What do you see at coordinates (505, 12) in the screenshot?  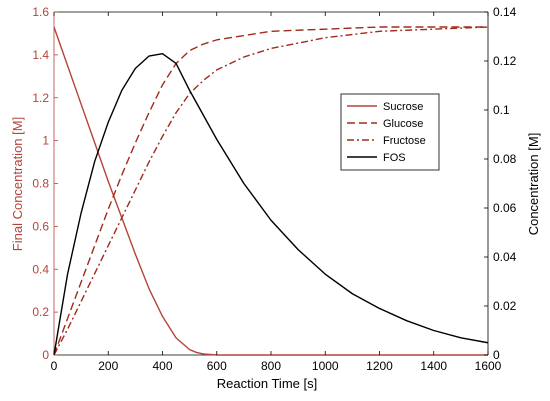 I see `y-right-tick-label: 0.14` at bounding box center [505, 12].